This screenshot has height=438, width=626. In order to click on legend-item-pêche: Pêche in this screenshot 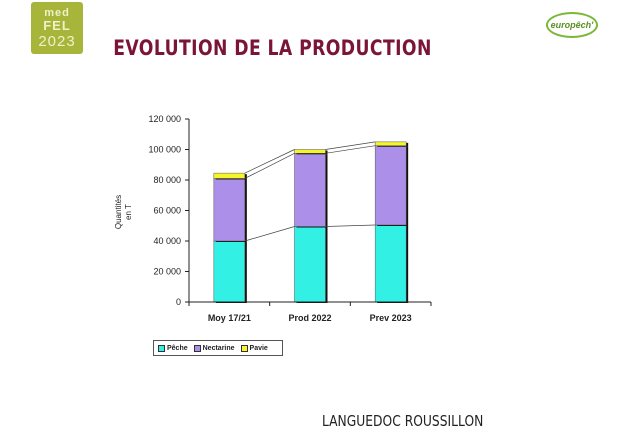, I will do `click(173, 348)`.